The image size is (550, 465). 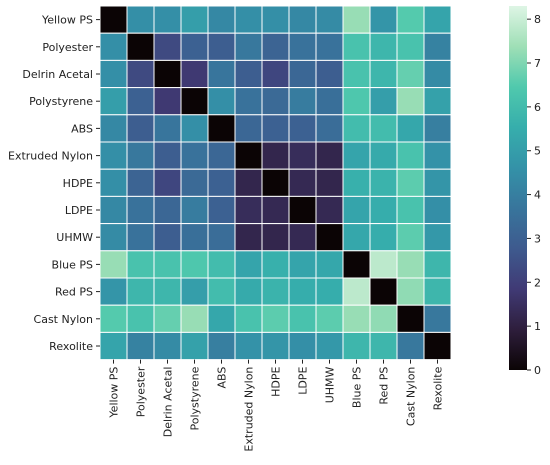 I want to click on column-label: LDPE, so click(x=303, y=381).